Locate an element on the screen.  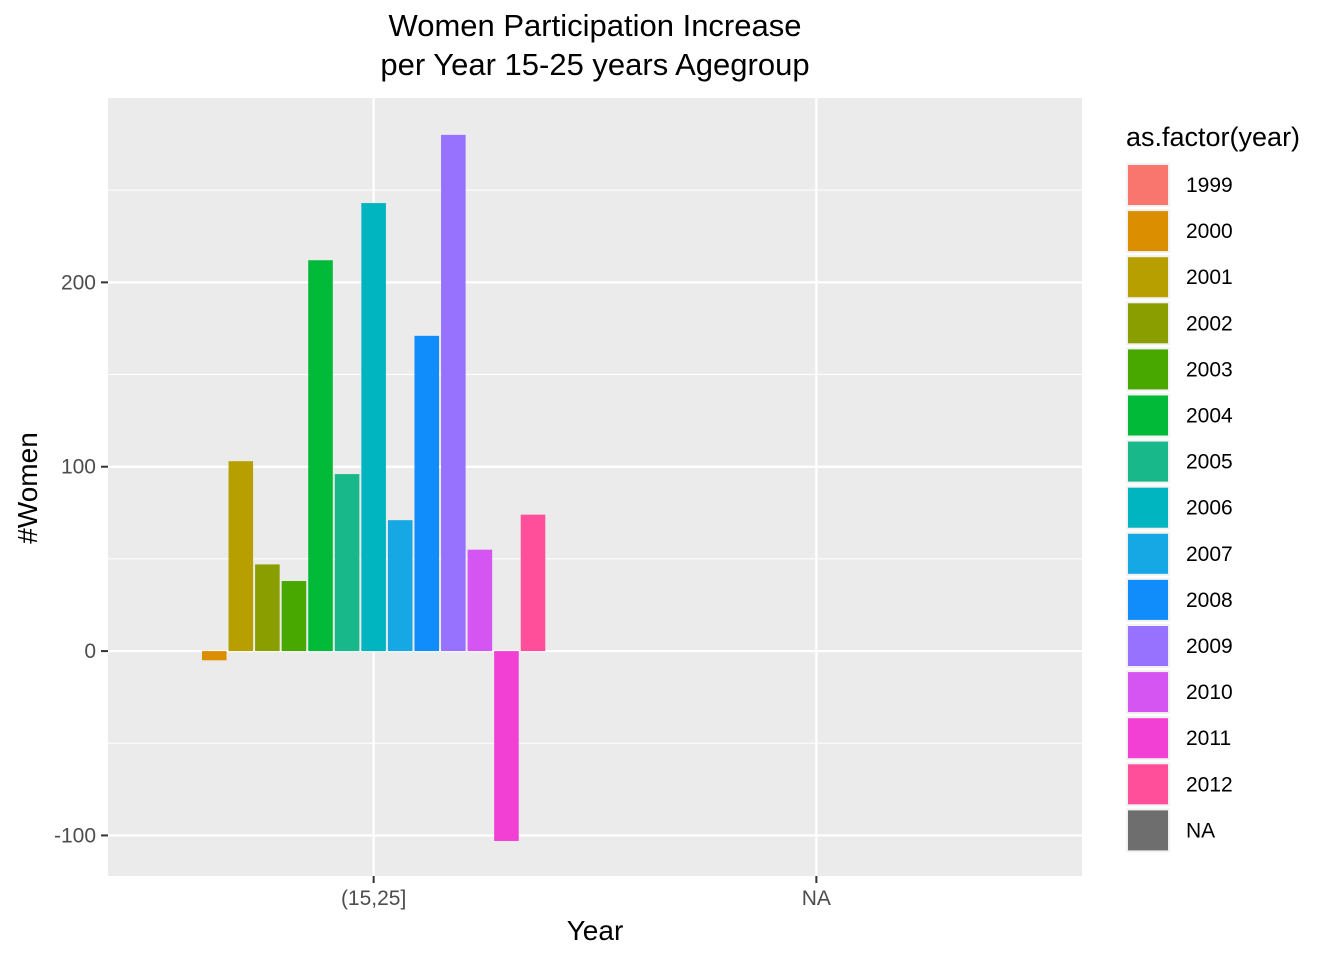
legend-label: 2011 is located at coordinates (1208, 738).